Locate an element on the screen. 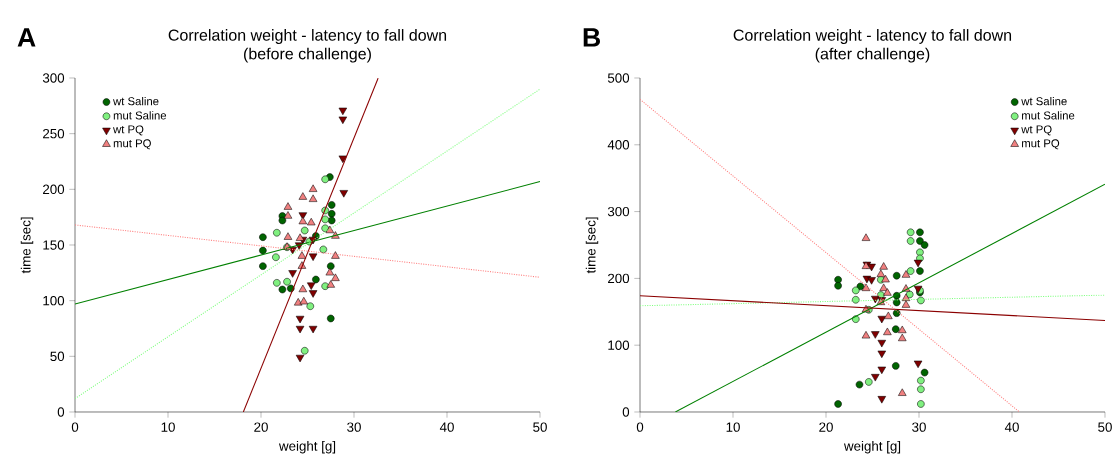  text: A is located at coordinates (26, 37).